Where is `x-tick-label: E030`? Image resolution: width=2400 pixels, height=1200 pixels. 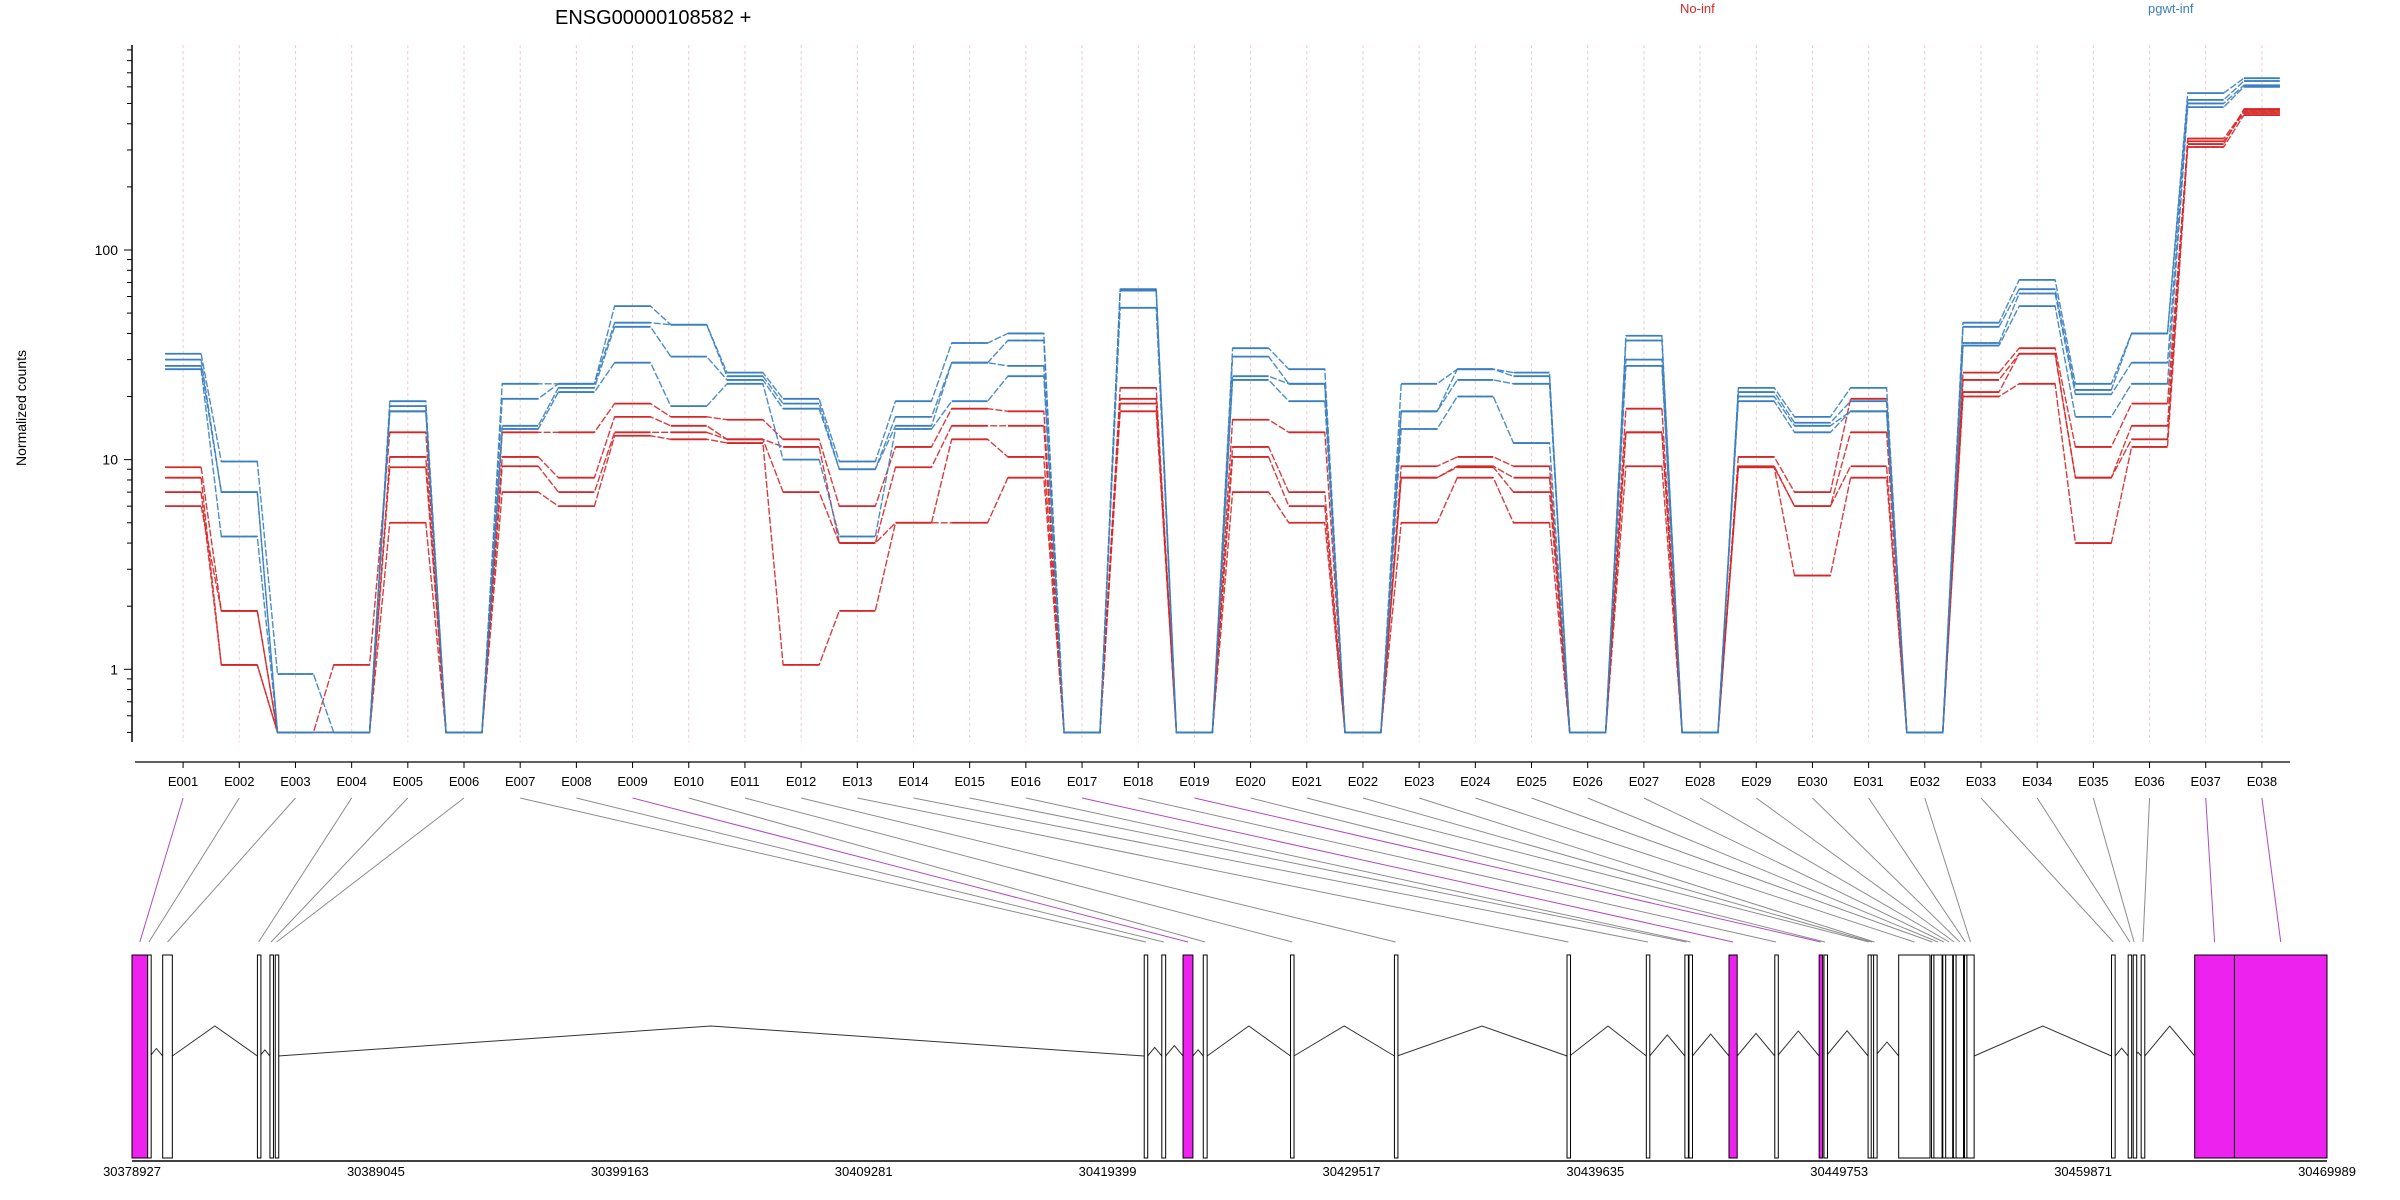
x-tick-label: E030 is located at coordinates (1812, 781).